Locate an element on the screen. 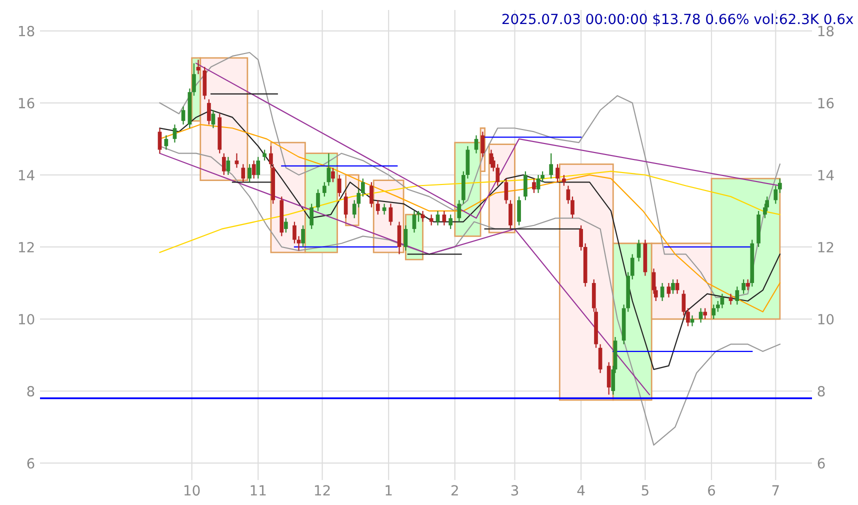 The height and width of the screenshot is (505, 858). chart-title: 2025.07.03 00:00:00 $13.78 0.66% vol:62.3K 0.6x is located at coordinates (678, 19).